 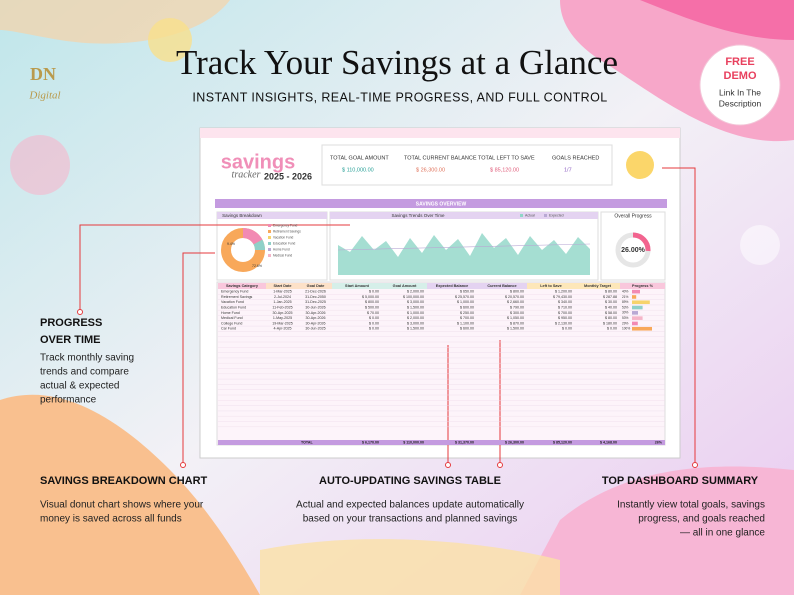 What do you see at coordinates (568, 170) in the screenshot?
I see `summary-value: 1/7` at bounding box center [568, 170].